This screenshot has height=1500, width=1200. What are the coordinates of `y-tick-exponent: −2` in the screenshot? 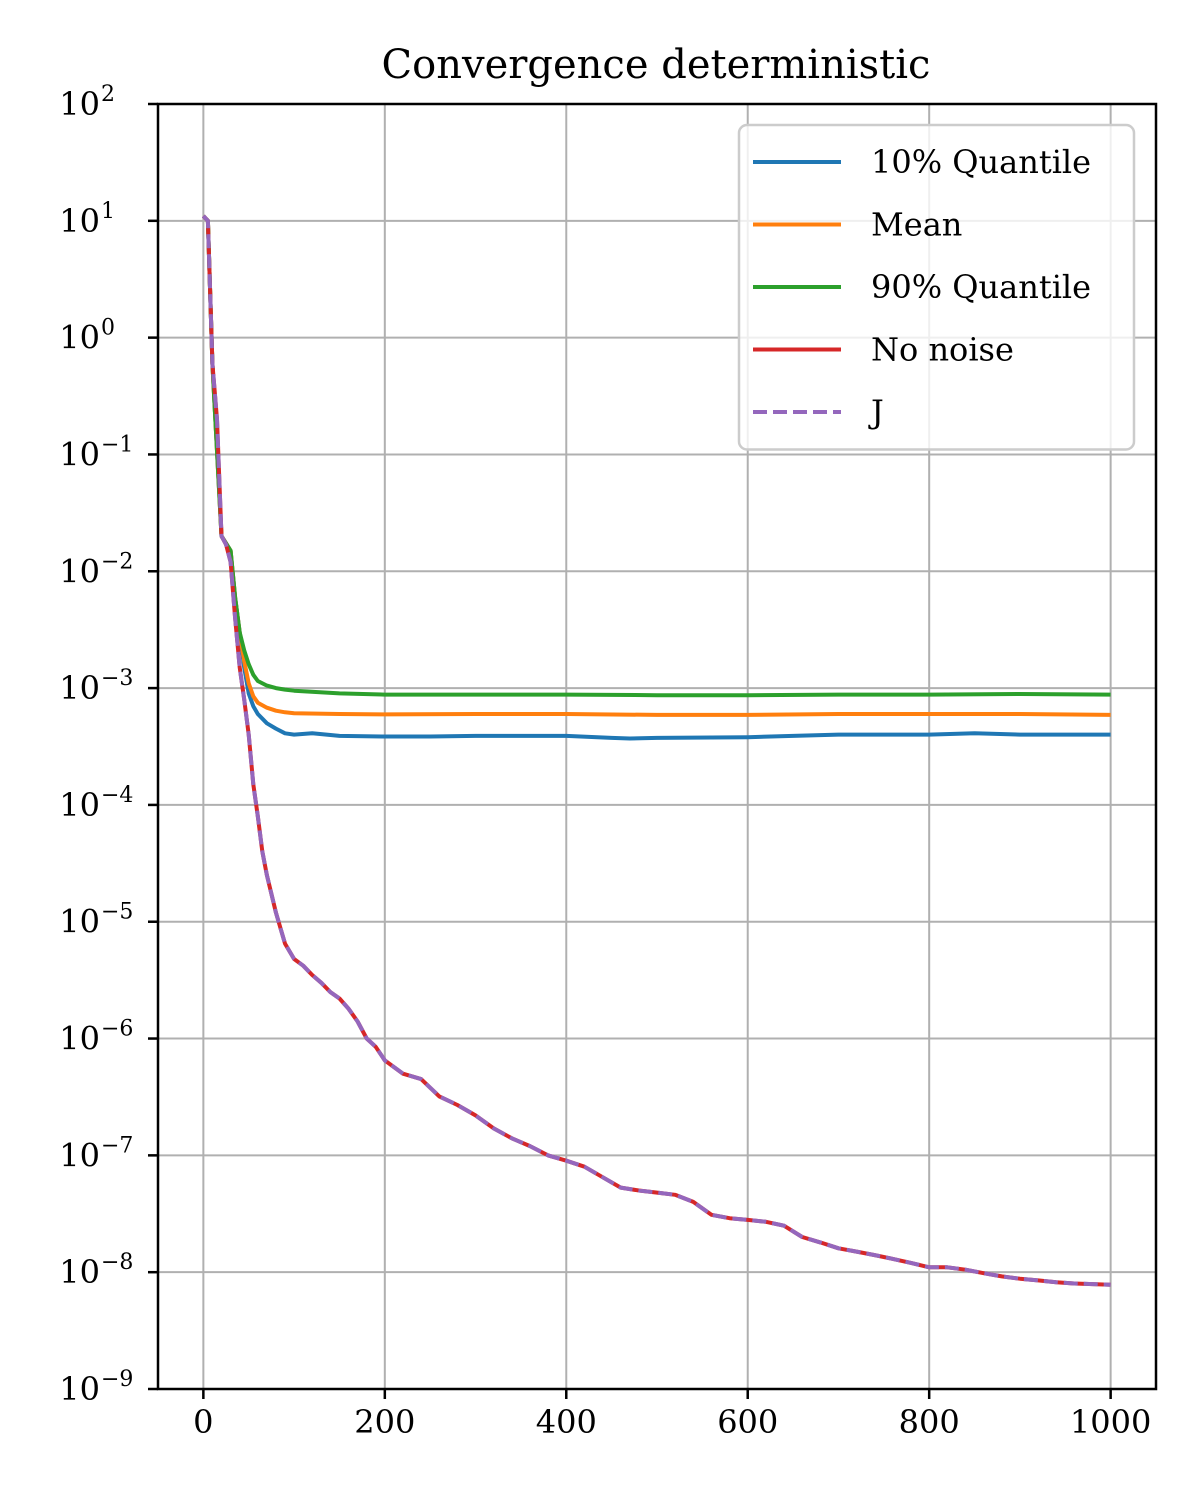 It's located at (117, 561).